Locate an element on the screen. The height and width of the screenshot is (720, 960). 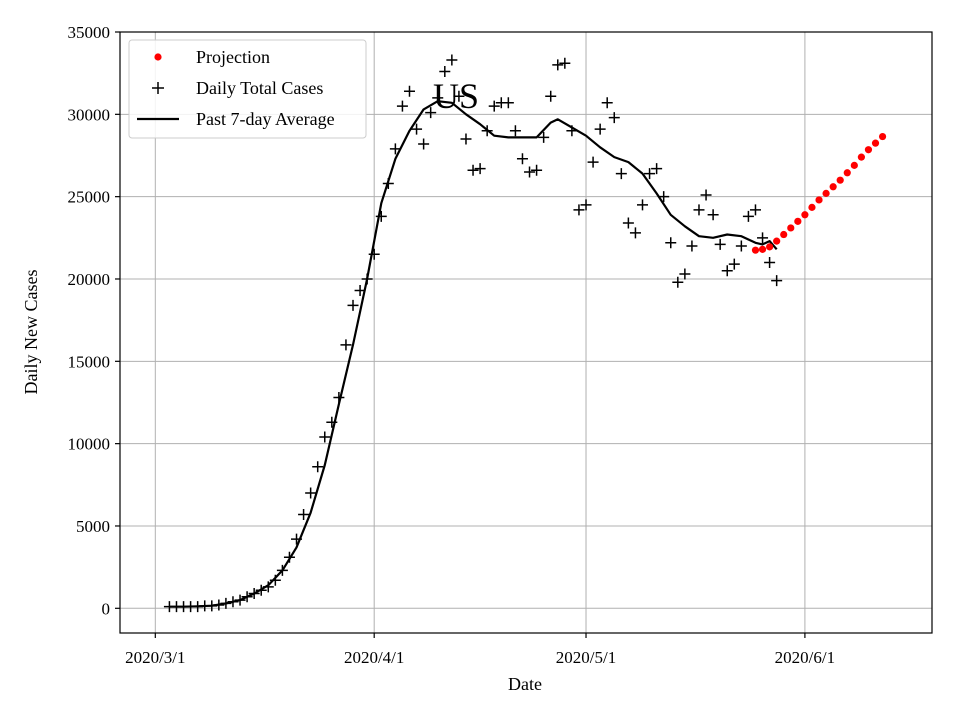
y-axis-label: Daily New Cases is located at coordinates (31, 332).